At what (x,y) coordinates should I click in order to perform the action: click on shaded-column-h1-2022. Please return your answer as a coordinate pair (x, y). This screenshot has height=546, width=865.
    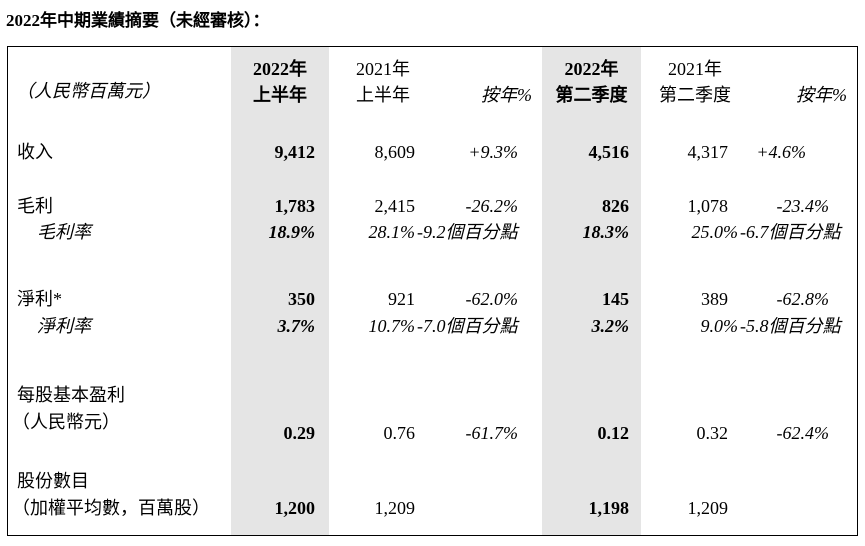
    Looking at the image, I should click on (280, 291).